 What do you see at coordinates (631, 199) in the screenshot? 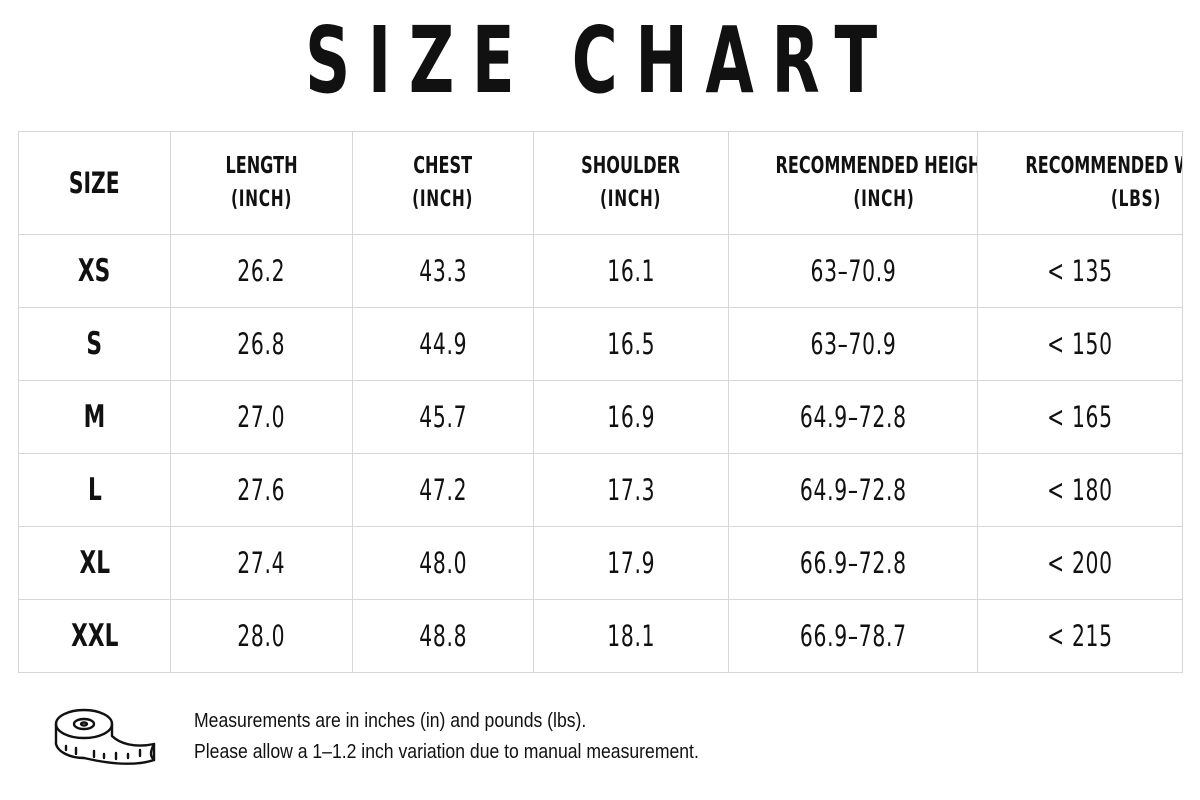
I see `header-shoulder-unit: (INCH)` at bounding box center [631, 199].